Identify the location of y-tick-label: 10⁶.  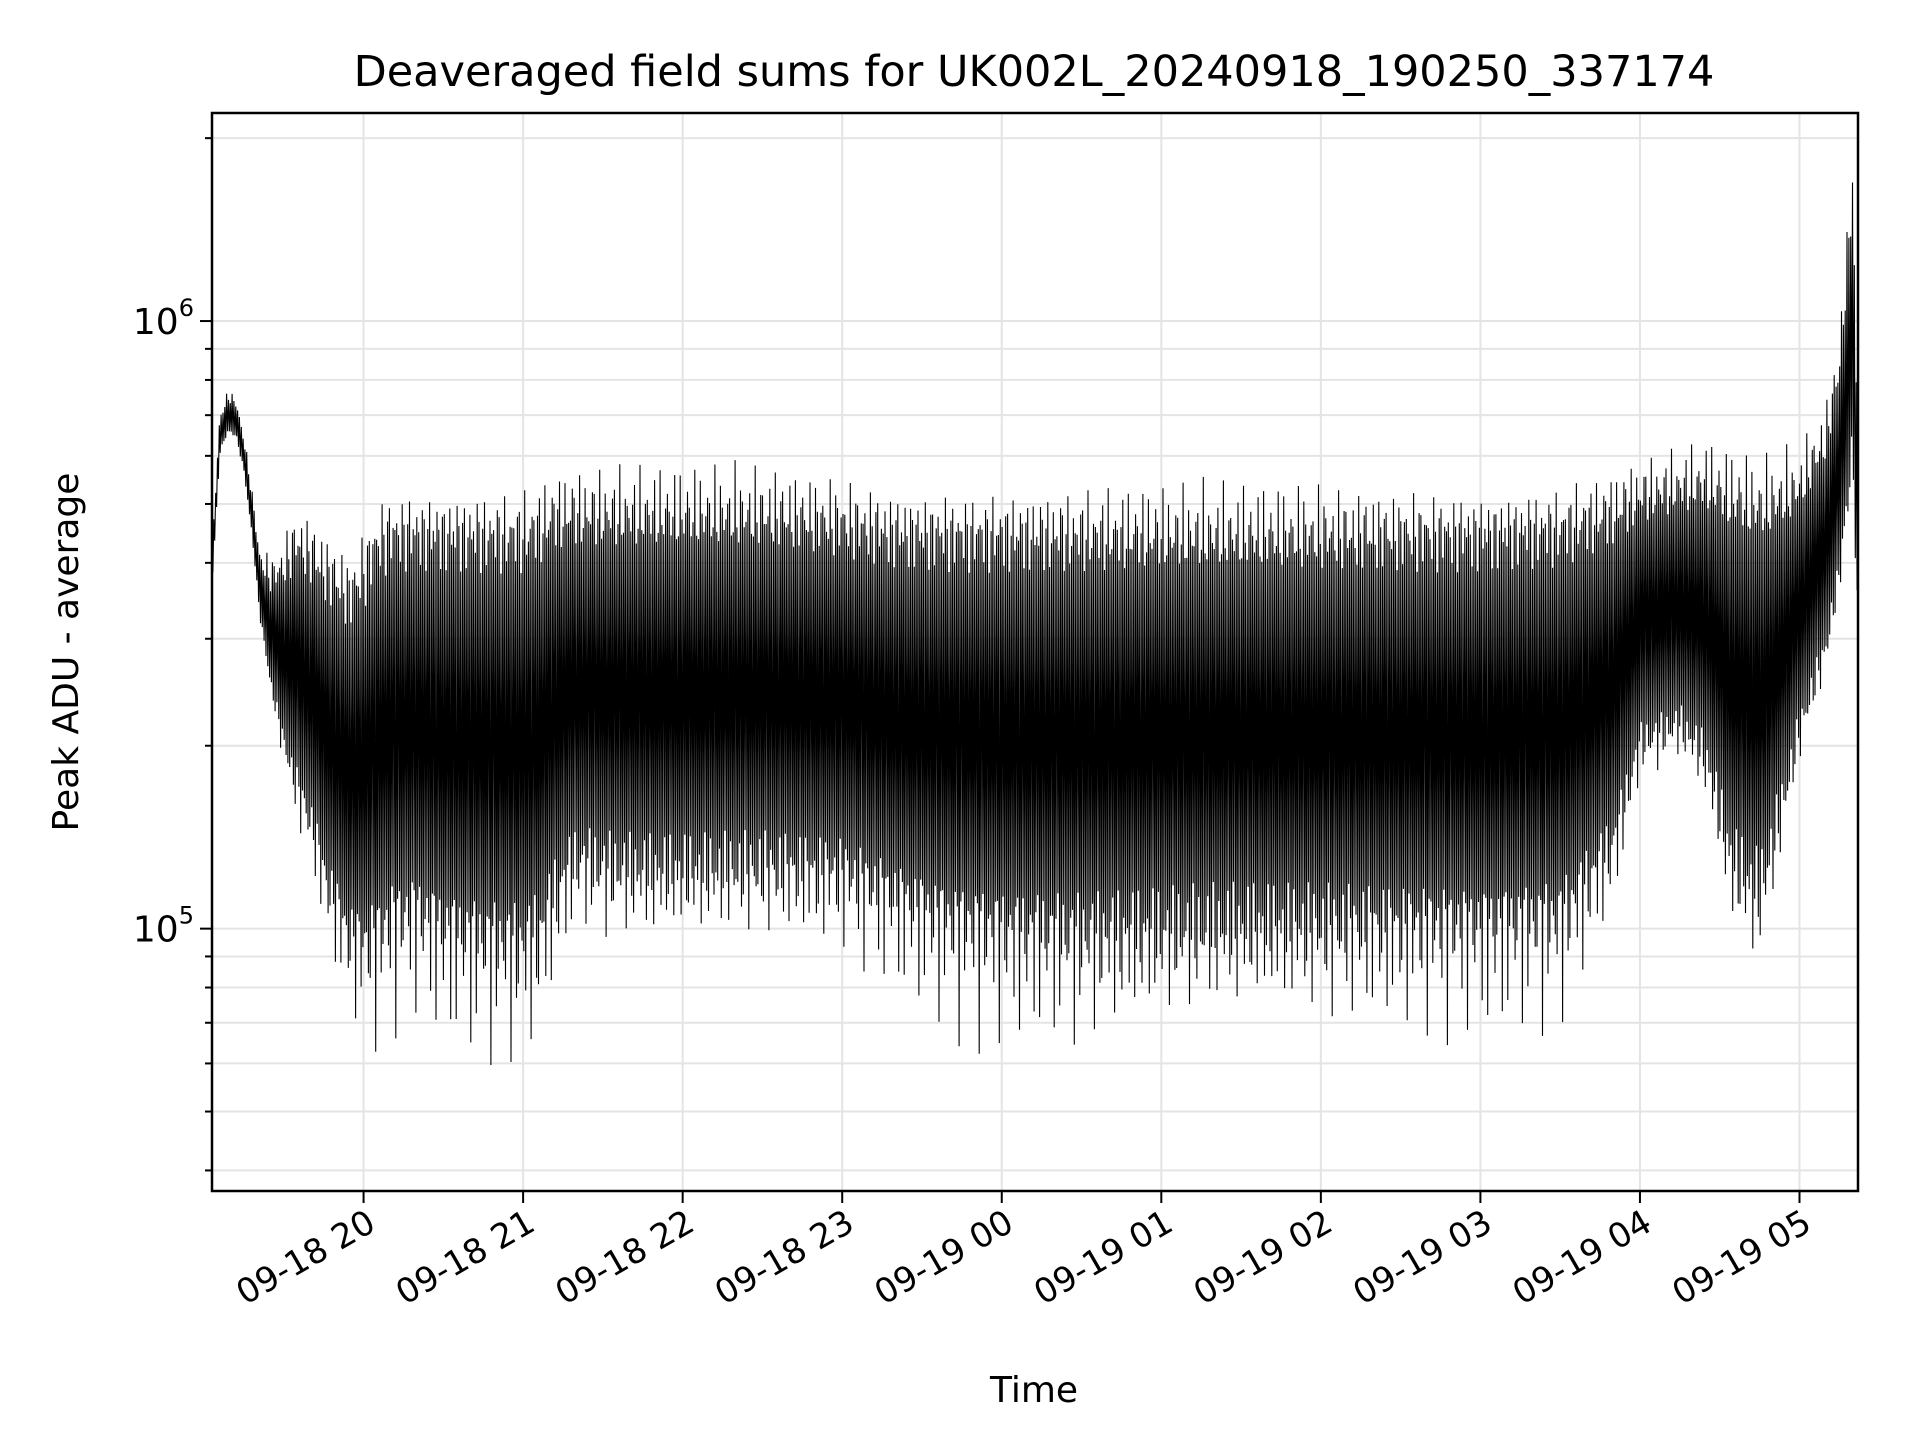
(163, 318).